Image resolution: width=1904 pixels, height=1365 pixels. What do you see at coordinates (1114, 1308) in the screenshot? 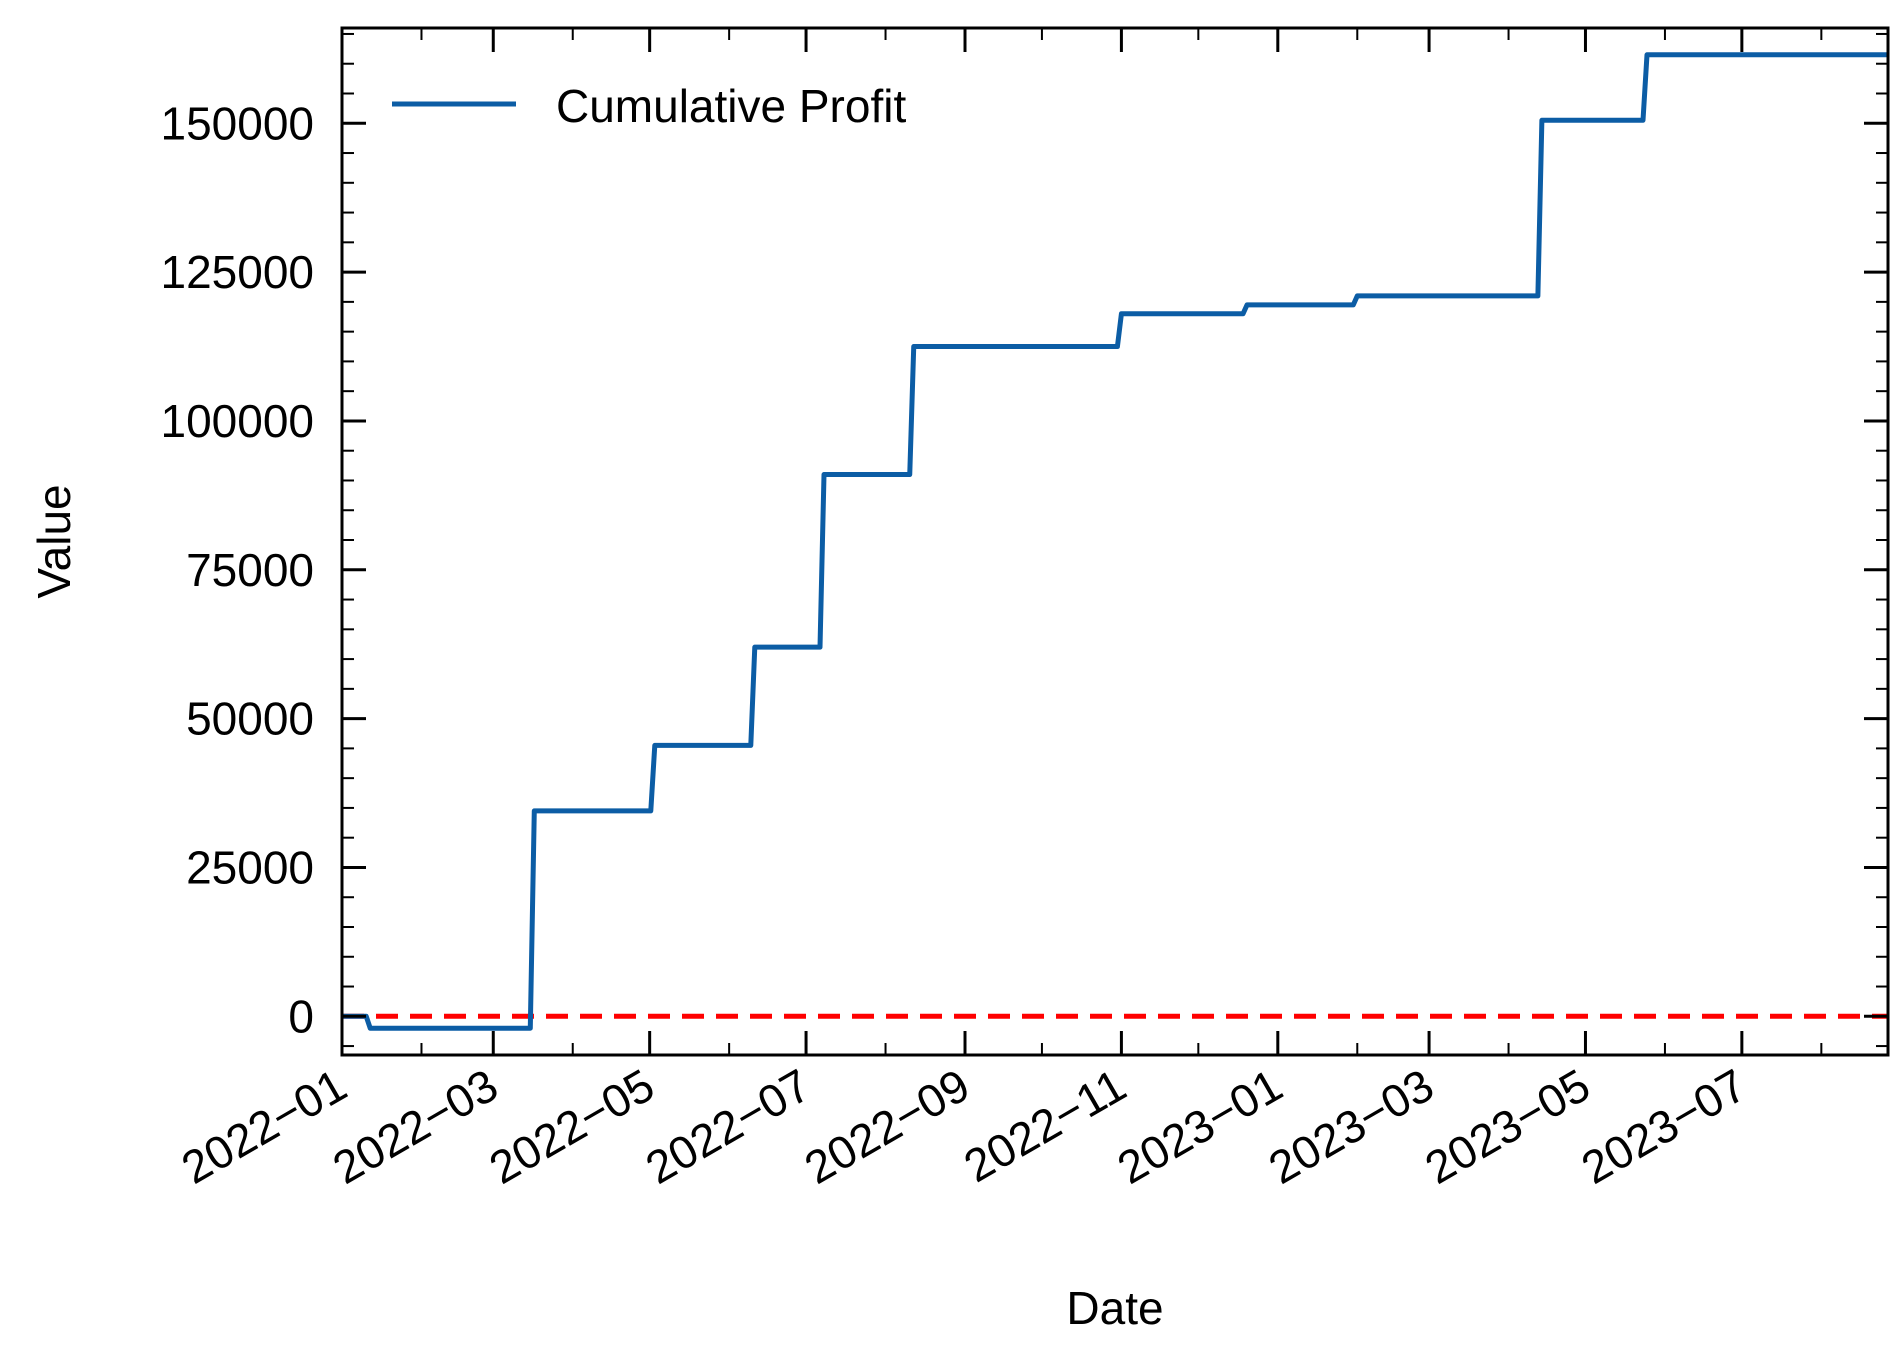
I see `x-axis-label: Date` at bounding box center [1114, 1308].